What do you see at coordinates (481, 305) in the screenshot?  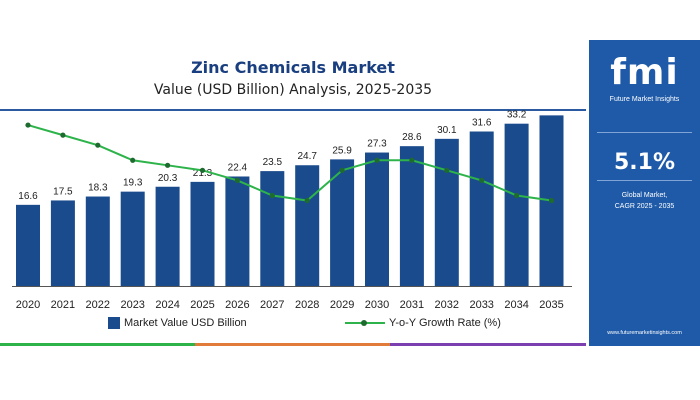 I see `x-tick-label: 2033` at bounding box center [481, 305].